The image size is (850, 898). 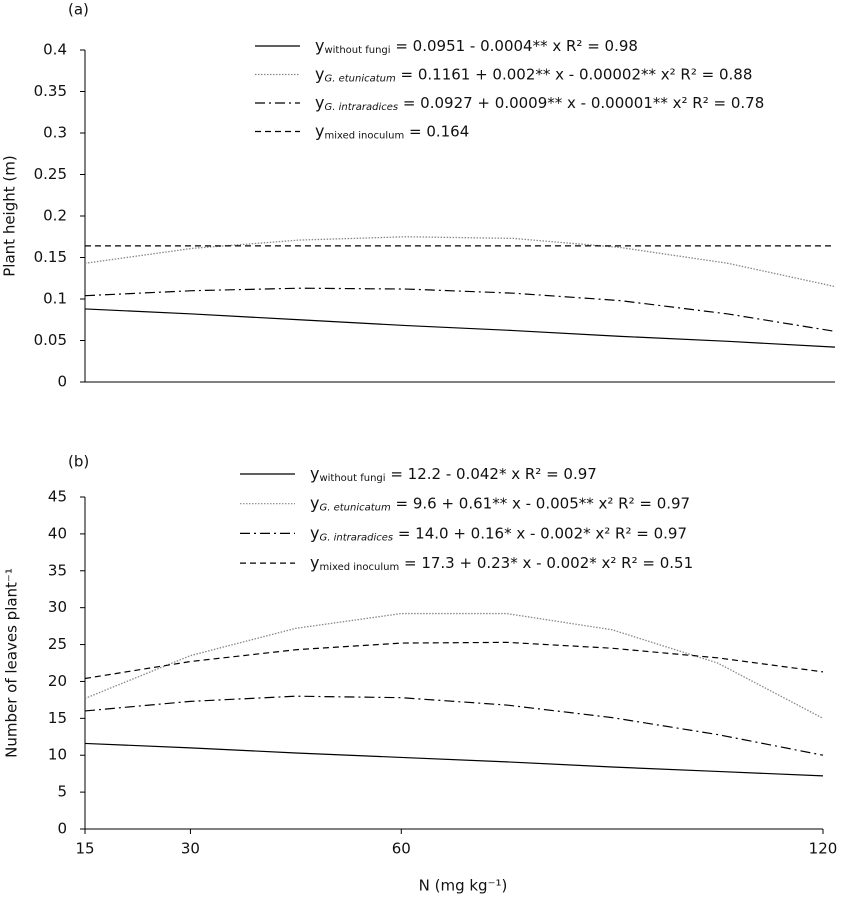 I want to click on y-tick-label: 20, so click(x=57, y=681).